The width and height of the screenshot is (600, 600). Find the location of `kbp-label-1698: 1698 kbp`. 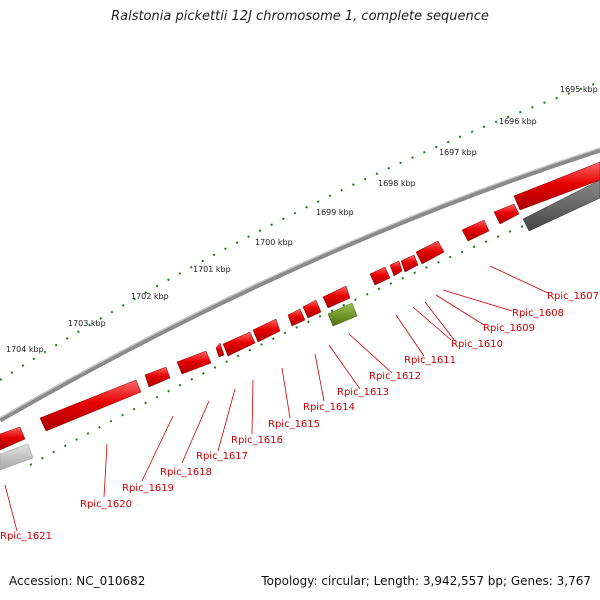

kbp-label-1698: 1698 kbp is located at coordinates (397, 183).